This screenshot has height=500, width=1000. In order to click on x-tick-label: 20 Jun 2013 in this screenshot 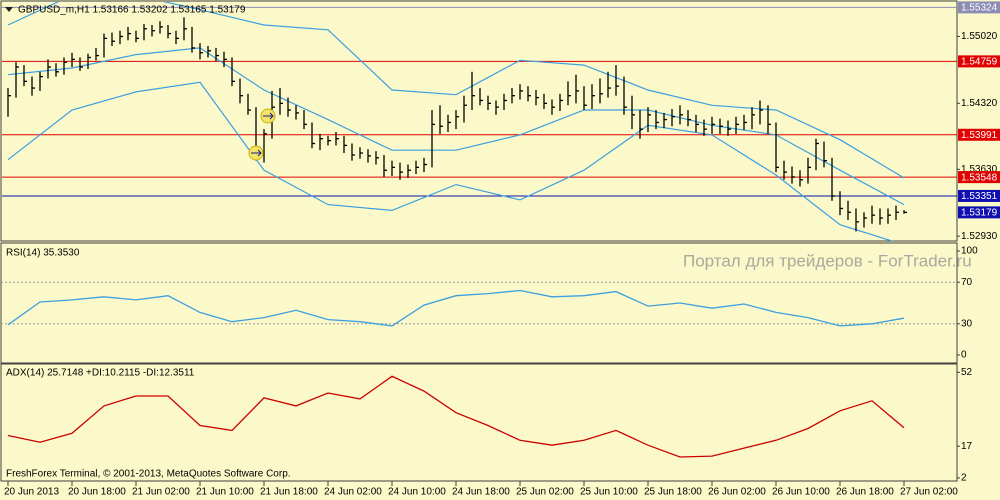, I will do `click(31, 492)`.